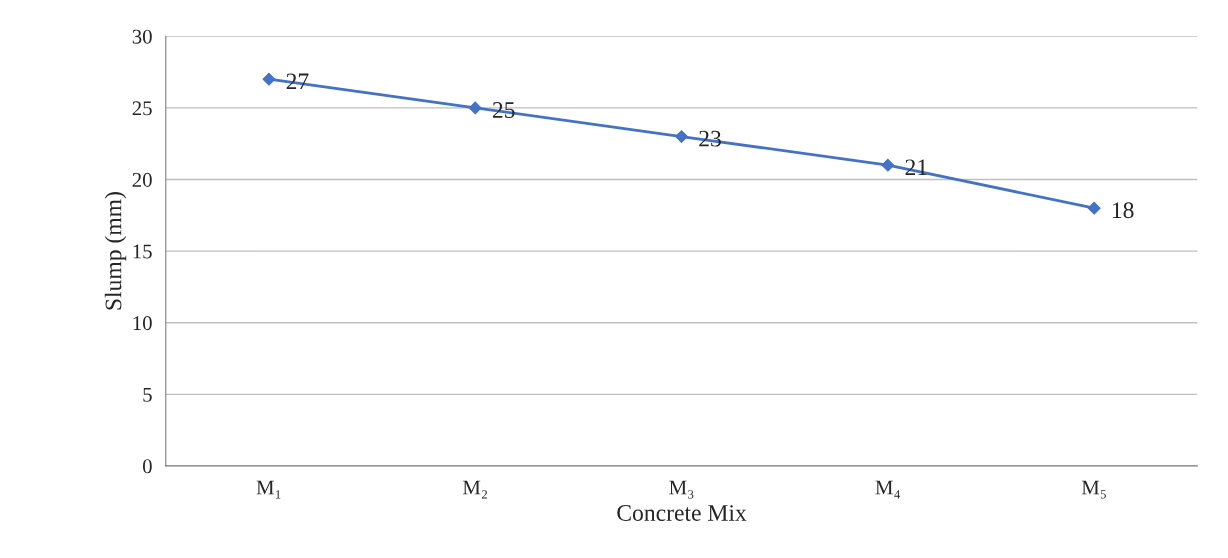 The image size is (1228, 558). I want to click on x-tick-label: M₅, so click(1093, 489).